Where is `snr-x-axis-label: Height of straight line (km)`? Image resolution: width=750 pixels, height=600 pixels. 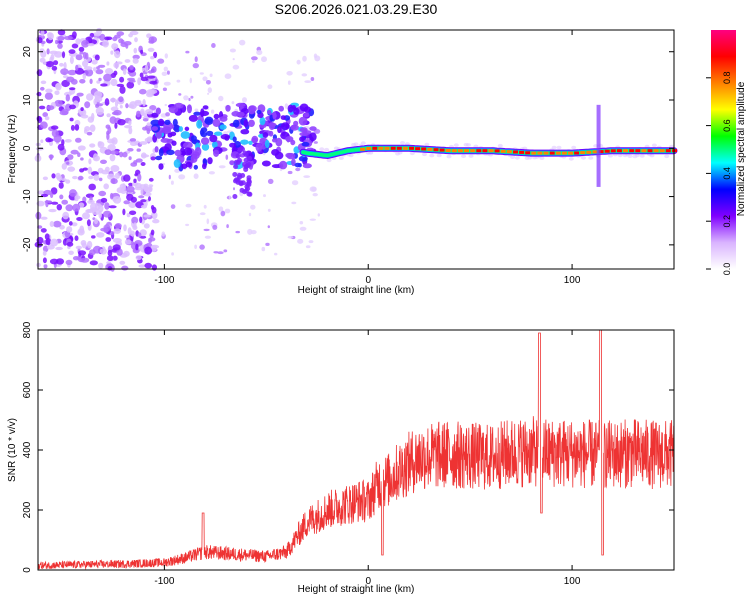
snr-x-axis-label: Height of straight line (km) is located at coordinates (356, 589).